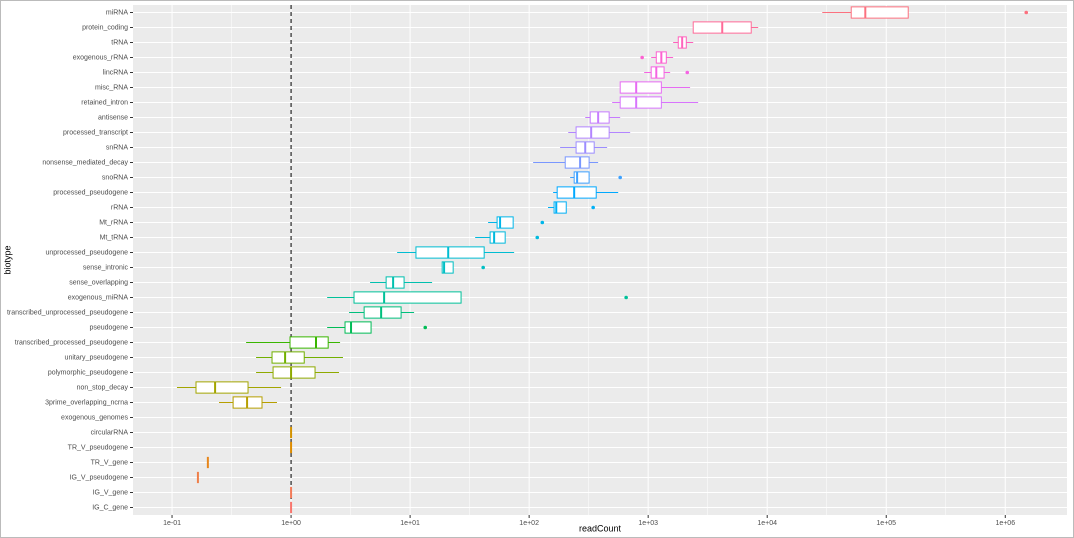 Image resolution: width=1074 pixels, height=538 pixels. I want to click on y-tick-label: polymorphic_pseudogene, so click(88, 372).